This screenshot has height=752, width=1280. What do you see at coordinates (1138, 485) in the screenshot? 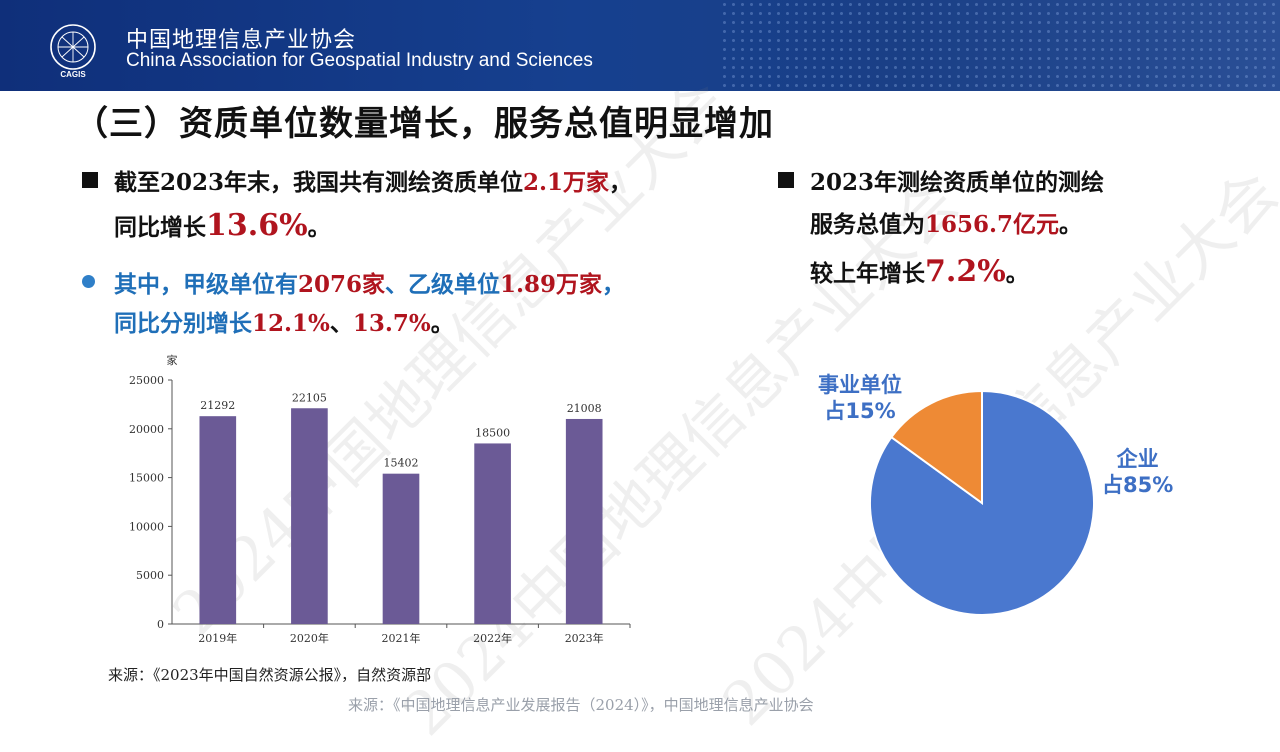
I see `pie-label-enterprise-pct: 占85%` at bounding box center [1138, 485].